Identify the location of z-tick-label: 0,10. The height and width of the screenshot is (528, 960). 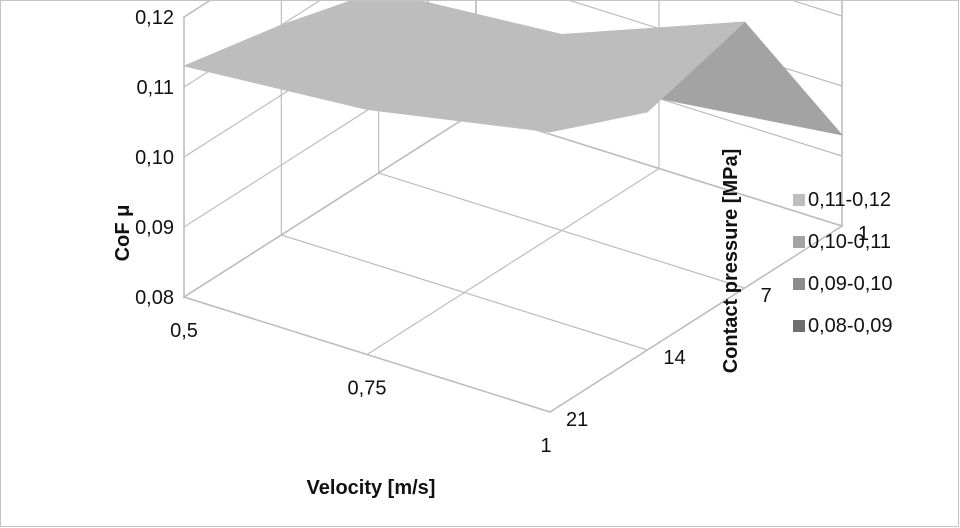
(154, 158).